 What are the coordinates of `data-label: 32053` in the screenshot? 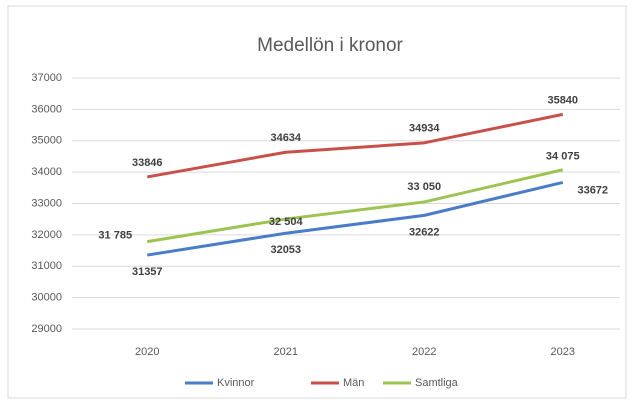 It's located at (285, 250).